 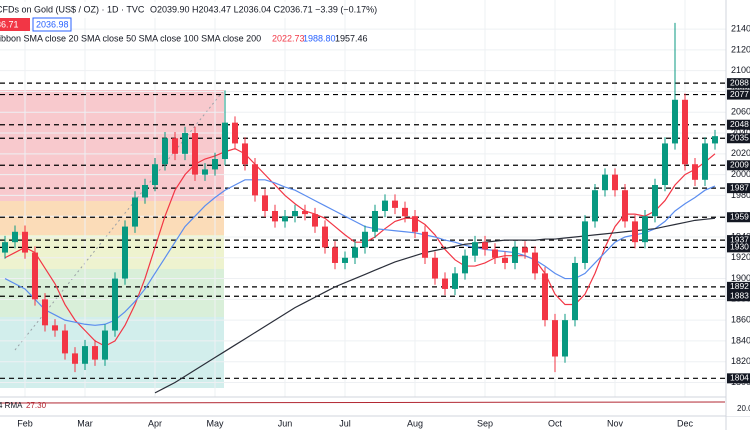 What do you see at coordinates (740, 361) in the screenshot?
I see `y-tick-label: 1820` at bounding box center [740, 361].